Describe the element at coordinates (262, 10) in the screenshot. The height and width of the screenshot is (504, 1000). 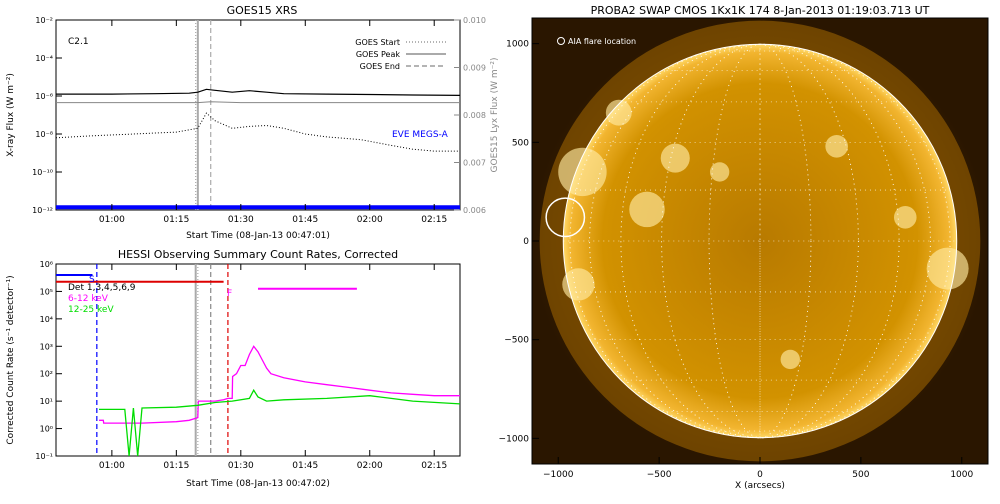
I see `goes-title: GOES15 XRS` at that location.